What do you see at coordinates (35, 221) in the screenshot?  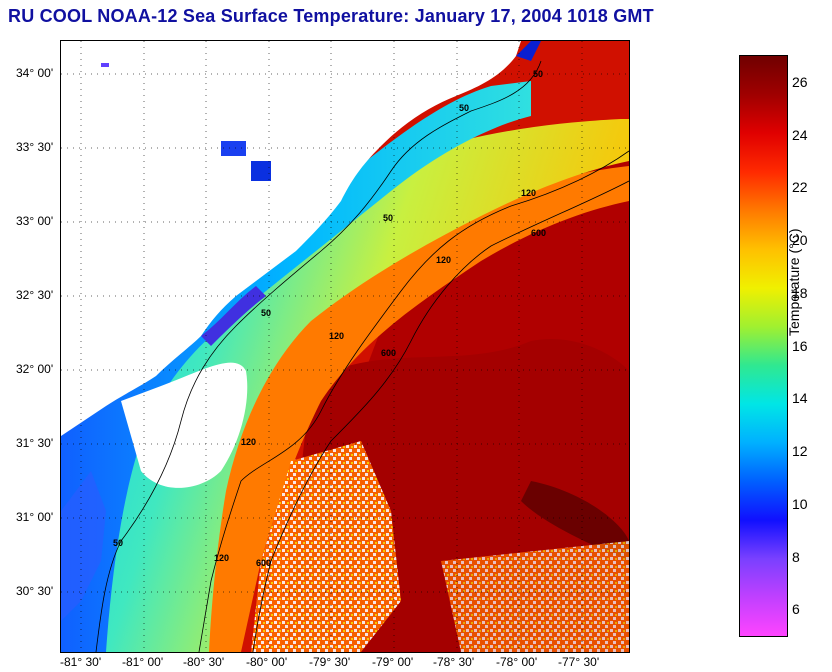 I see `latitude-label: 33° 00'` at bounding box center [35, 221].